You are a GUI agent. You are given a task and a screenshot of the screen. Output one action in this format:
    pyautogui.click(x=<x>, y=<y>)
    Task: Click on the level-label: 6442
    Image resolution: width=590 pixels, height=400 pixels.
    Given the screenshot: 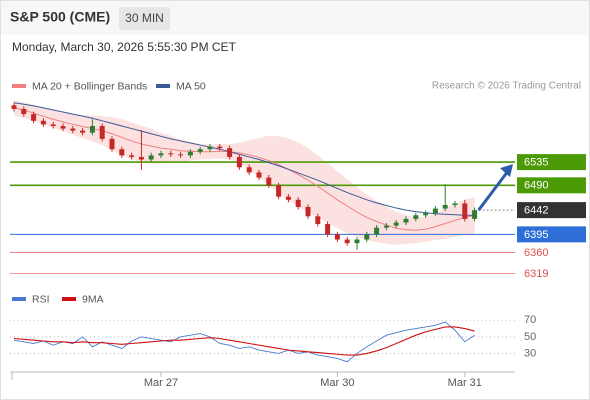 What is the action you would take?
    pyautogui.click(x=536, y=211)
    